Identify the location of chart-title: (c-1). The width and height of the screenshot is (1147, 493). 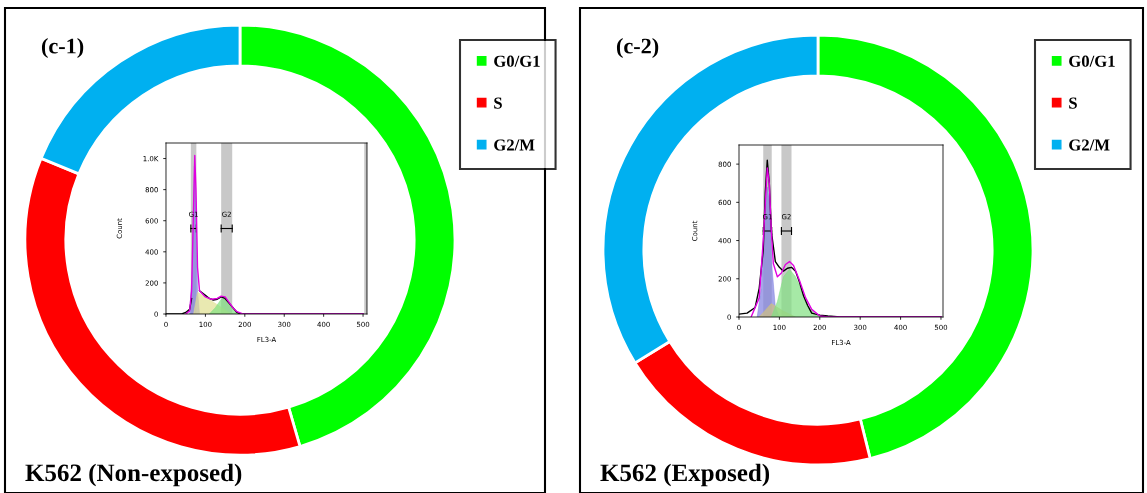
(62, 48).